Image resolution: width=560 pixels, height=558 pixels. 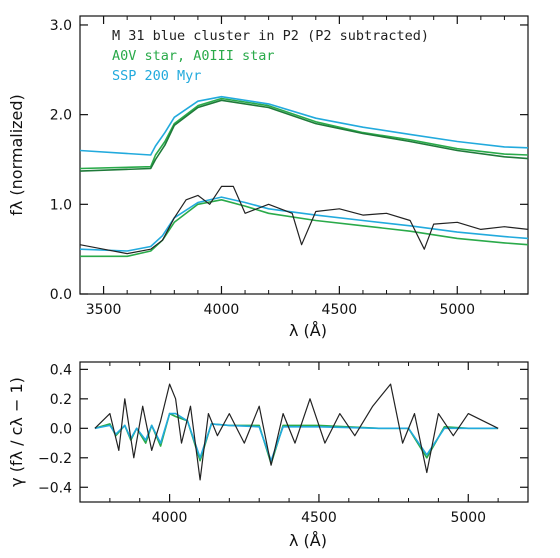 I want to click on top-x-axis-label: λ (Å), so click(x=308, y=330).